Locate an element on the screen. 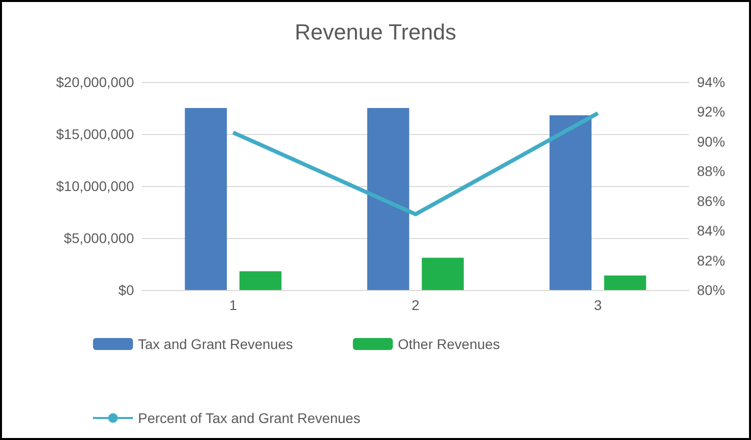 The height and width of the screenshot is (440, 751). y2-tick-label: 86% is located at coordinates (711, 200).